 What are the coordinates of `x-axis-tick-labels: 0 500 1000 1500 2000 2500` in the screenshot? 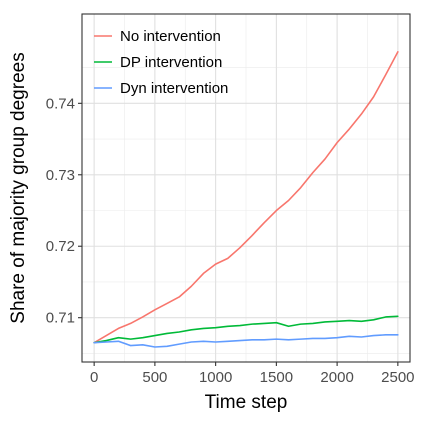 It's located at (252, 377).